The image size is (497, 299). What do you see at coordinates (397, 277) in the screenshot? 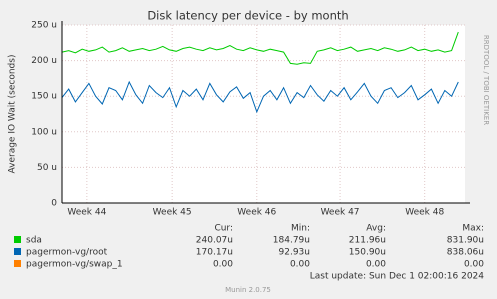
I see `last-update: Last update: Sun Dec 1 02:00:16 2024` at bounding box center [397, 277].